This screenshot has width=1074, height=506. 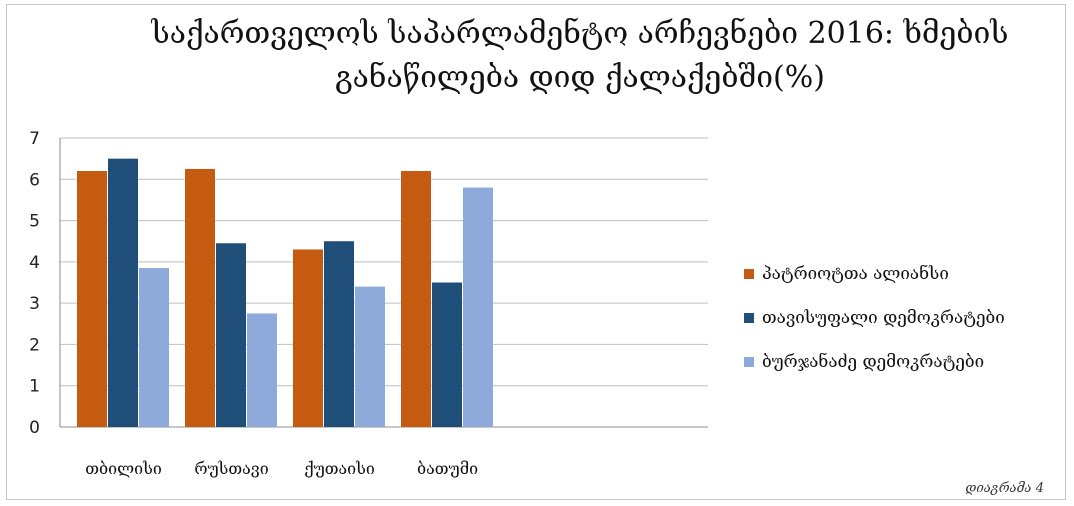 What do you see at coordinates (447, 468) in the screenshot?
I see `x-tick-label: ბათუმი` at bounding box center [447, 468].